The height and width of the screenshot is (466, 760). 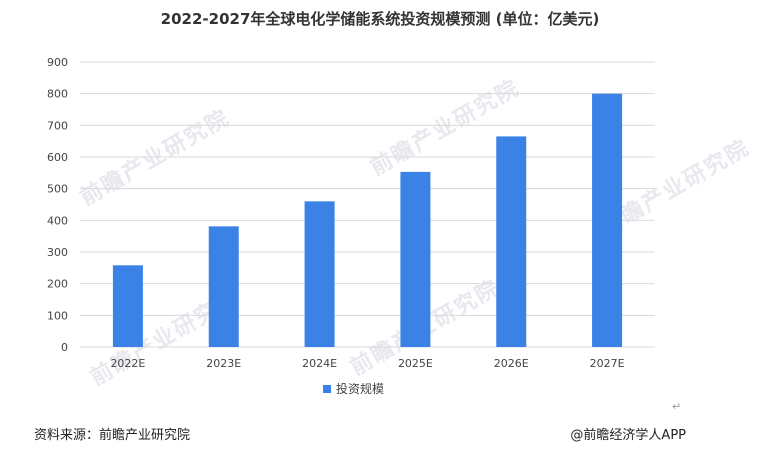 What do you see at coordinates (57, 252) in the screenshot?
I see `y-tick-label: 300` at bounding box center [57, 252].